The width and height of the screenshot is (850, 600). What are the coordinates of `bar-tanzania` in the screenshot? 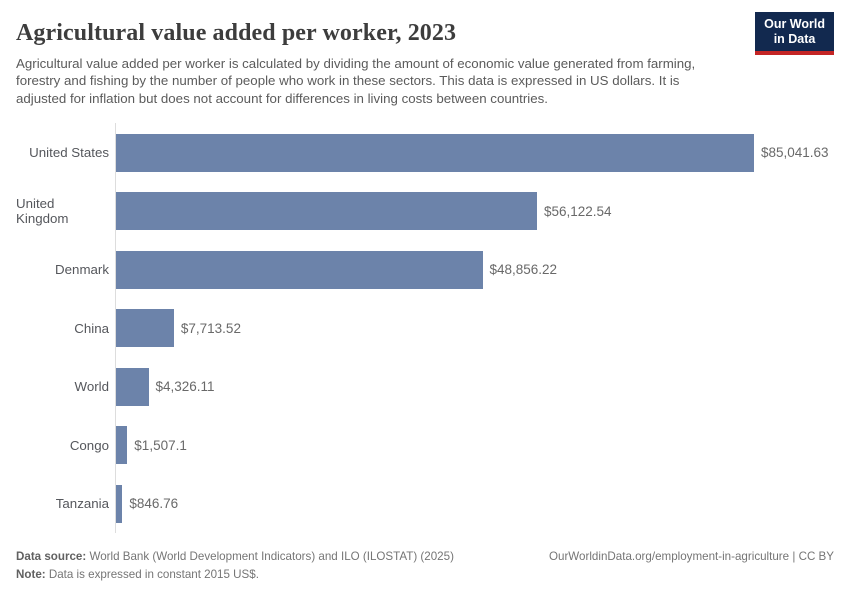 It's located at (119, 503).